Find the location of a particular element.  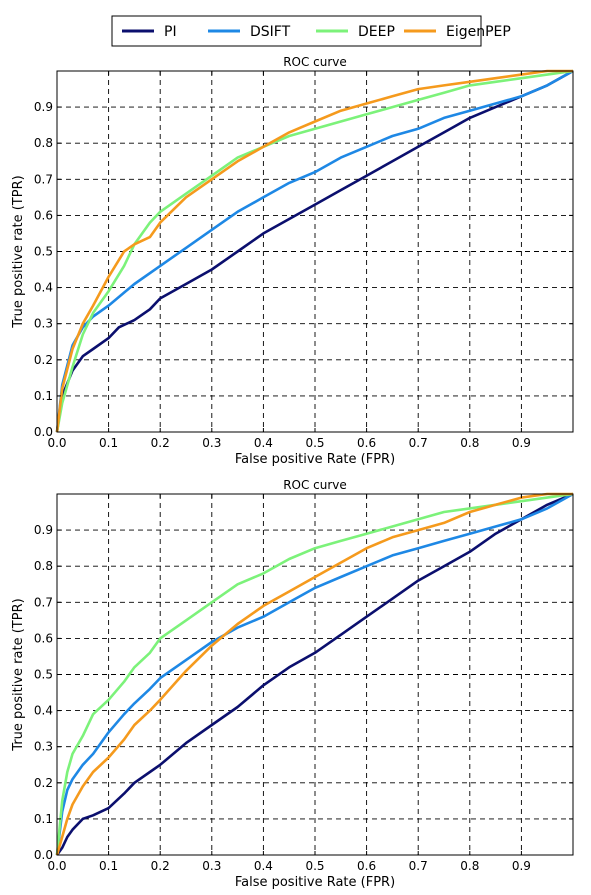

legend-label-eigenpep: EigenPEP is located at coordinates (478, 32).